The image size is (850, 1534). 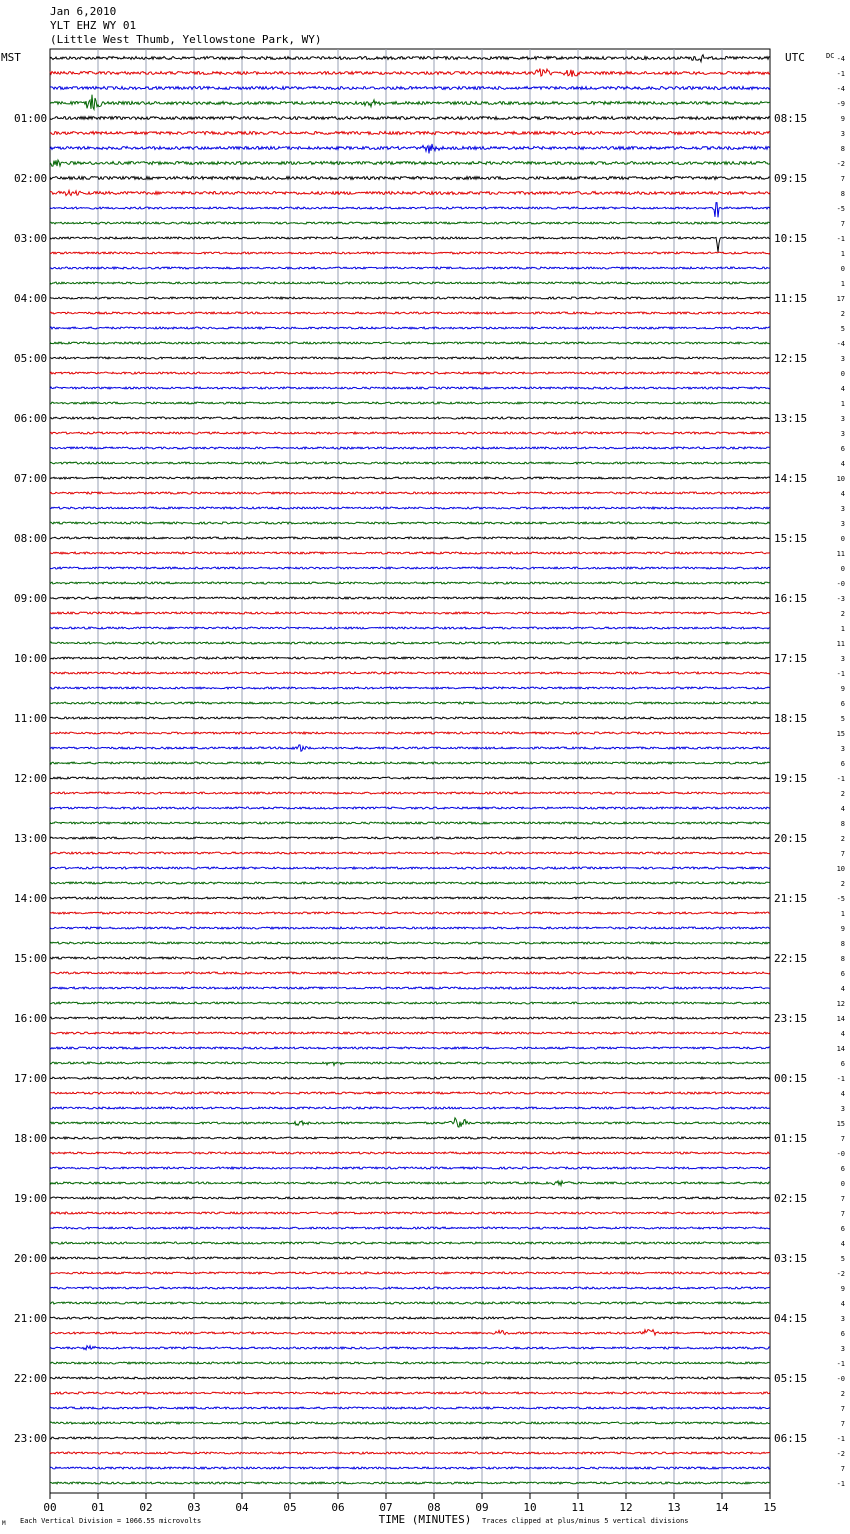 I want to click on dc-offset-value: 8, so click(x=843, y=959).